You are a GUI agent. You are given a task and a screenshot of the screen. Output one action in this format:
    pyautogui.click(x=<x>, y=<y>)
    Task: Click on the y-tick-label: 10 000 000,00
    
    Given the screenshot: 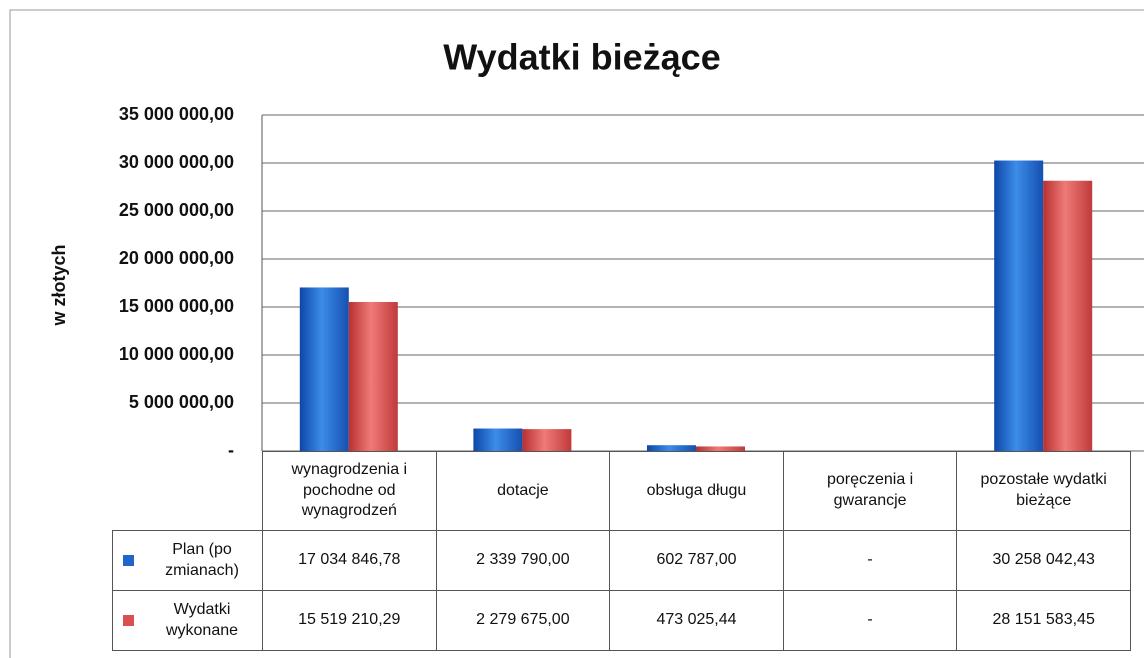 What is the action you would take?
    pyautogui.click(x=176, y=354)
    